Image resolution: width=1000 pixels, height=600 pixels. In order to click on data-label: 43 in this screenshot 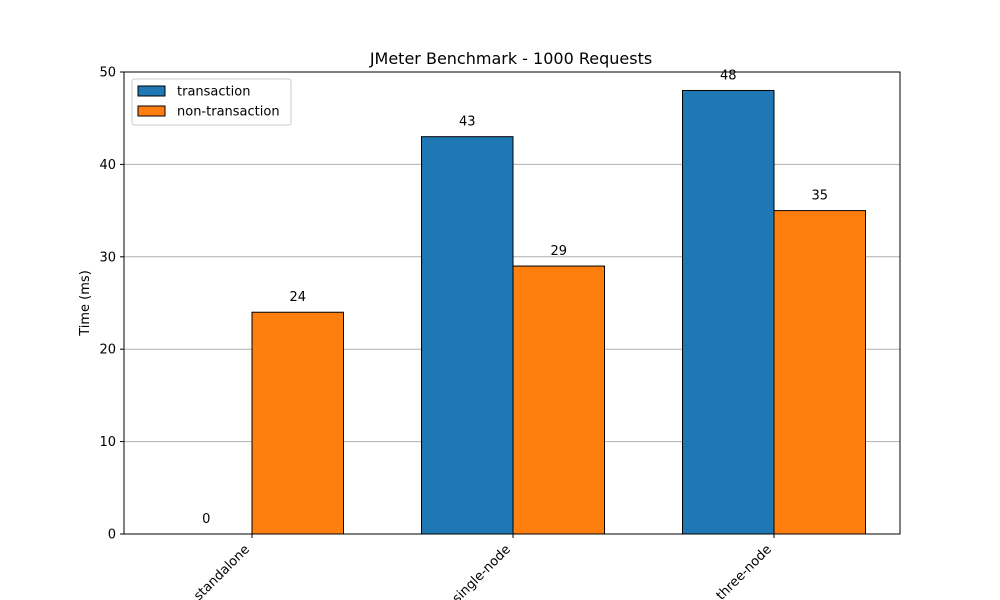, I will do `click(467, 122)`.